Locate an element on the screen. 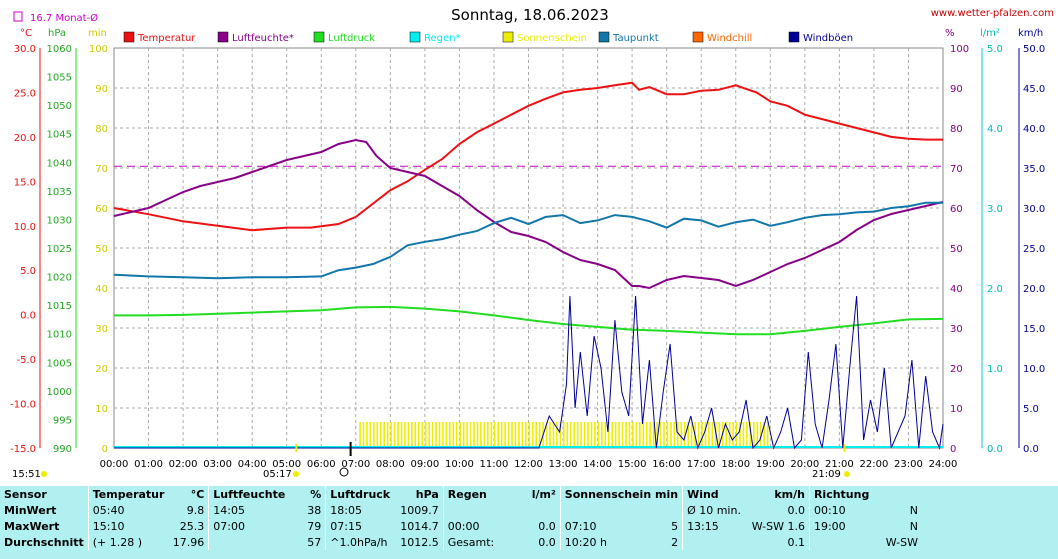  tick-label-hpa: 1035 is located at coordinates (59, 192).